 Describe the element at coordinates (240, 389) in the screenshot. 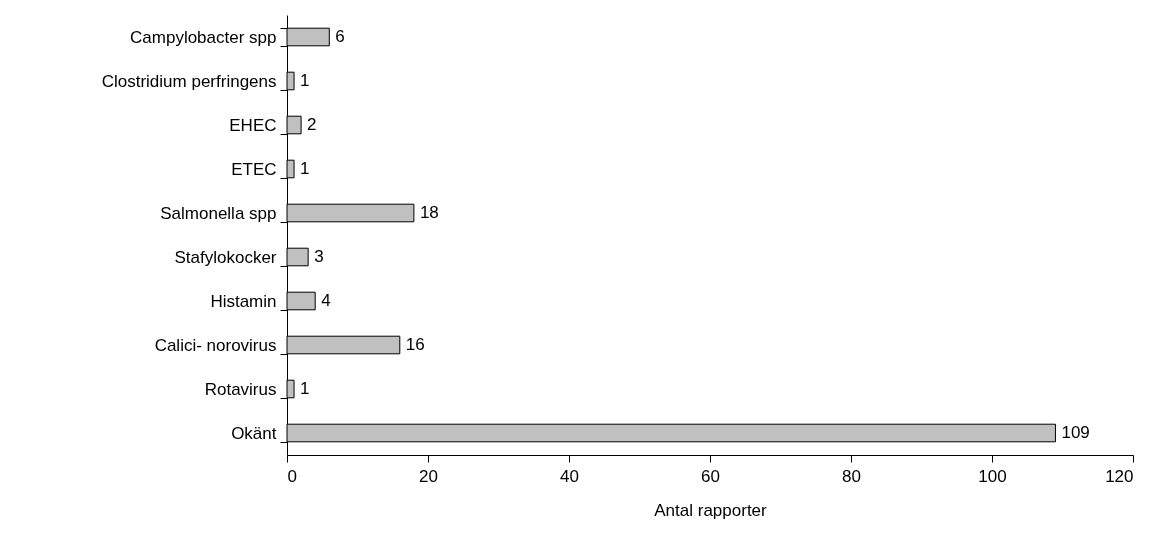

I see `y-tick-label: Rotavirus` at that location.